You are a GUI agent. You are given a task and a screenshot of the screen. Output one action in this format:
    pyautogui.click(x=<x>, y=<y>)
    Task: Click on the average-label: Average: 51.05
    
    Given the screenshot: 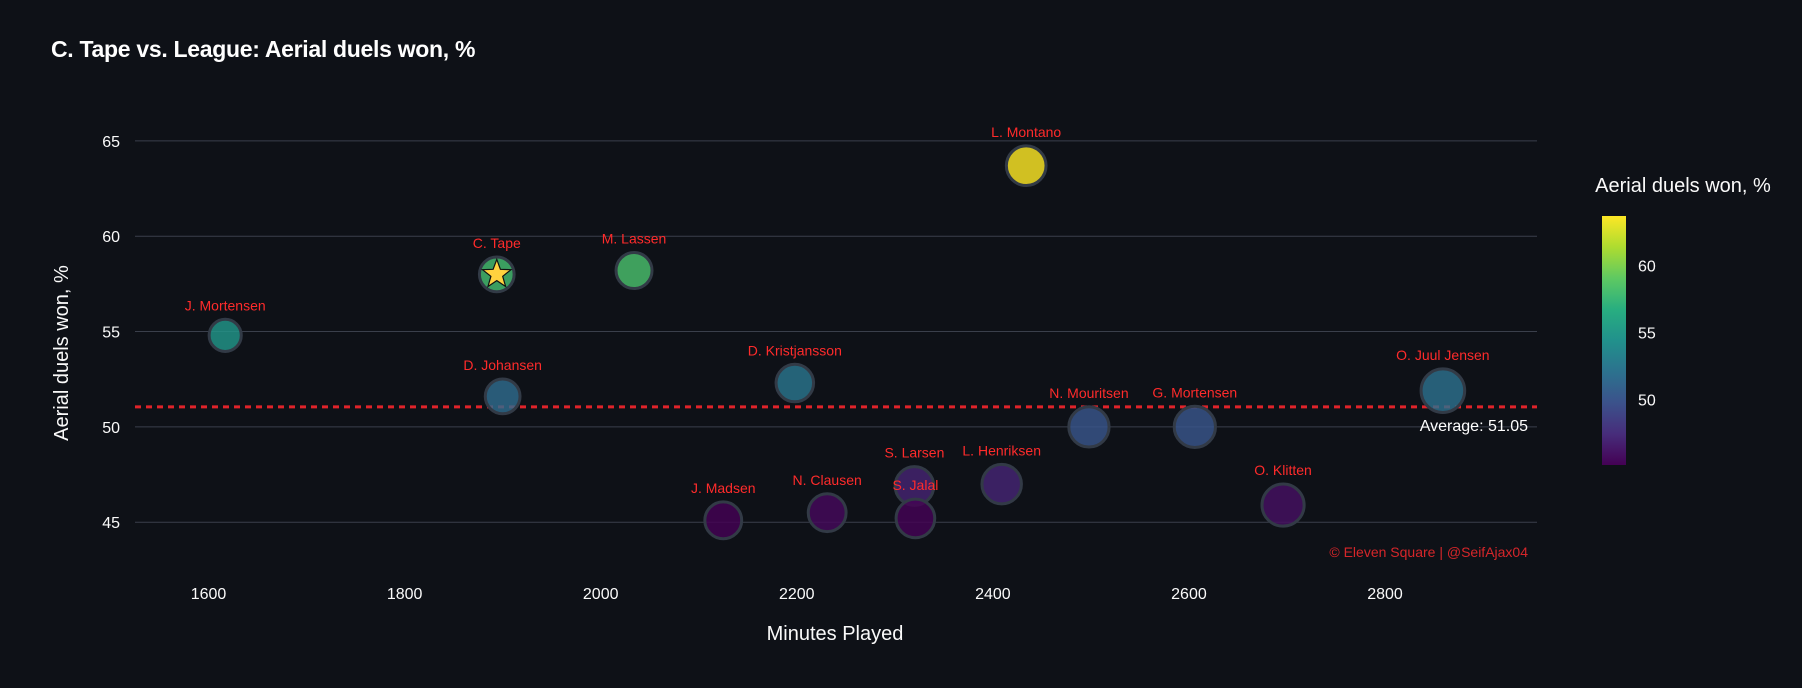 What is the action you would take?
    pyautogui.click(x=1474, y=426)
    